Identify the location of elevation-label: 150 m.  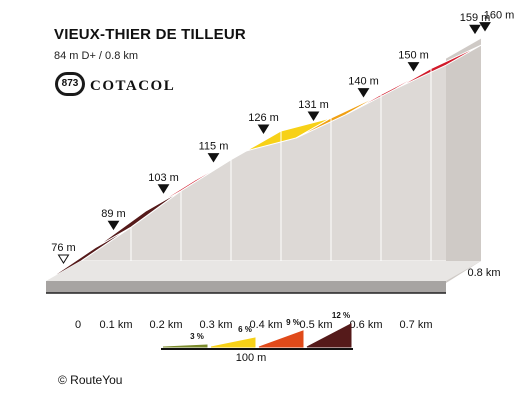
(413, 56).